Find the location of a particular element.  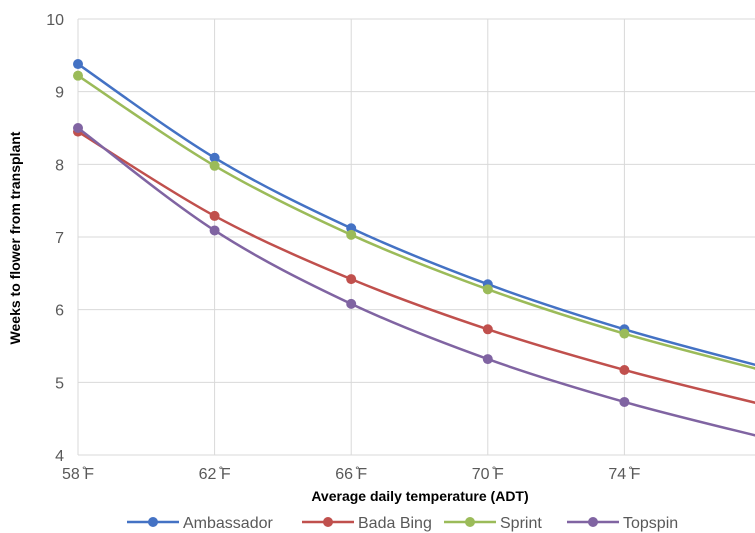

legend-marker-topspin is located at coordinates (593, 522).